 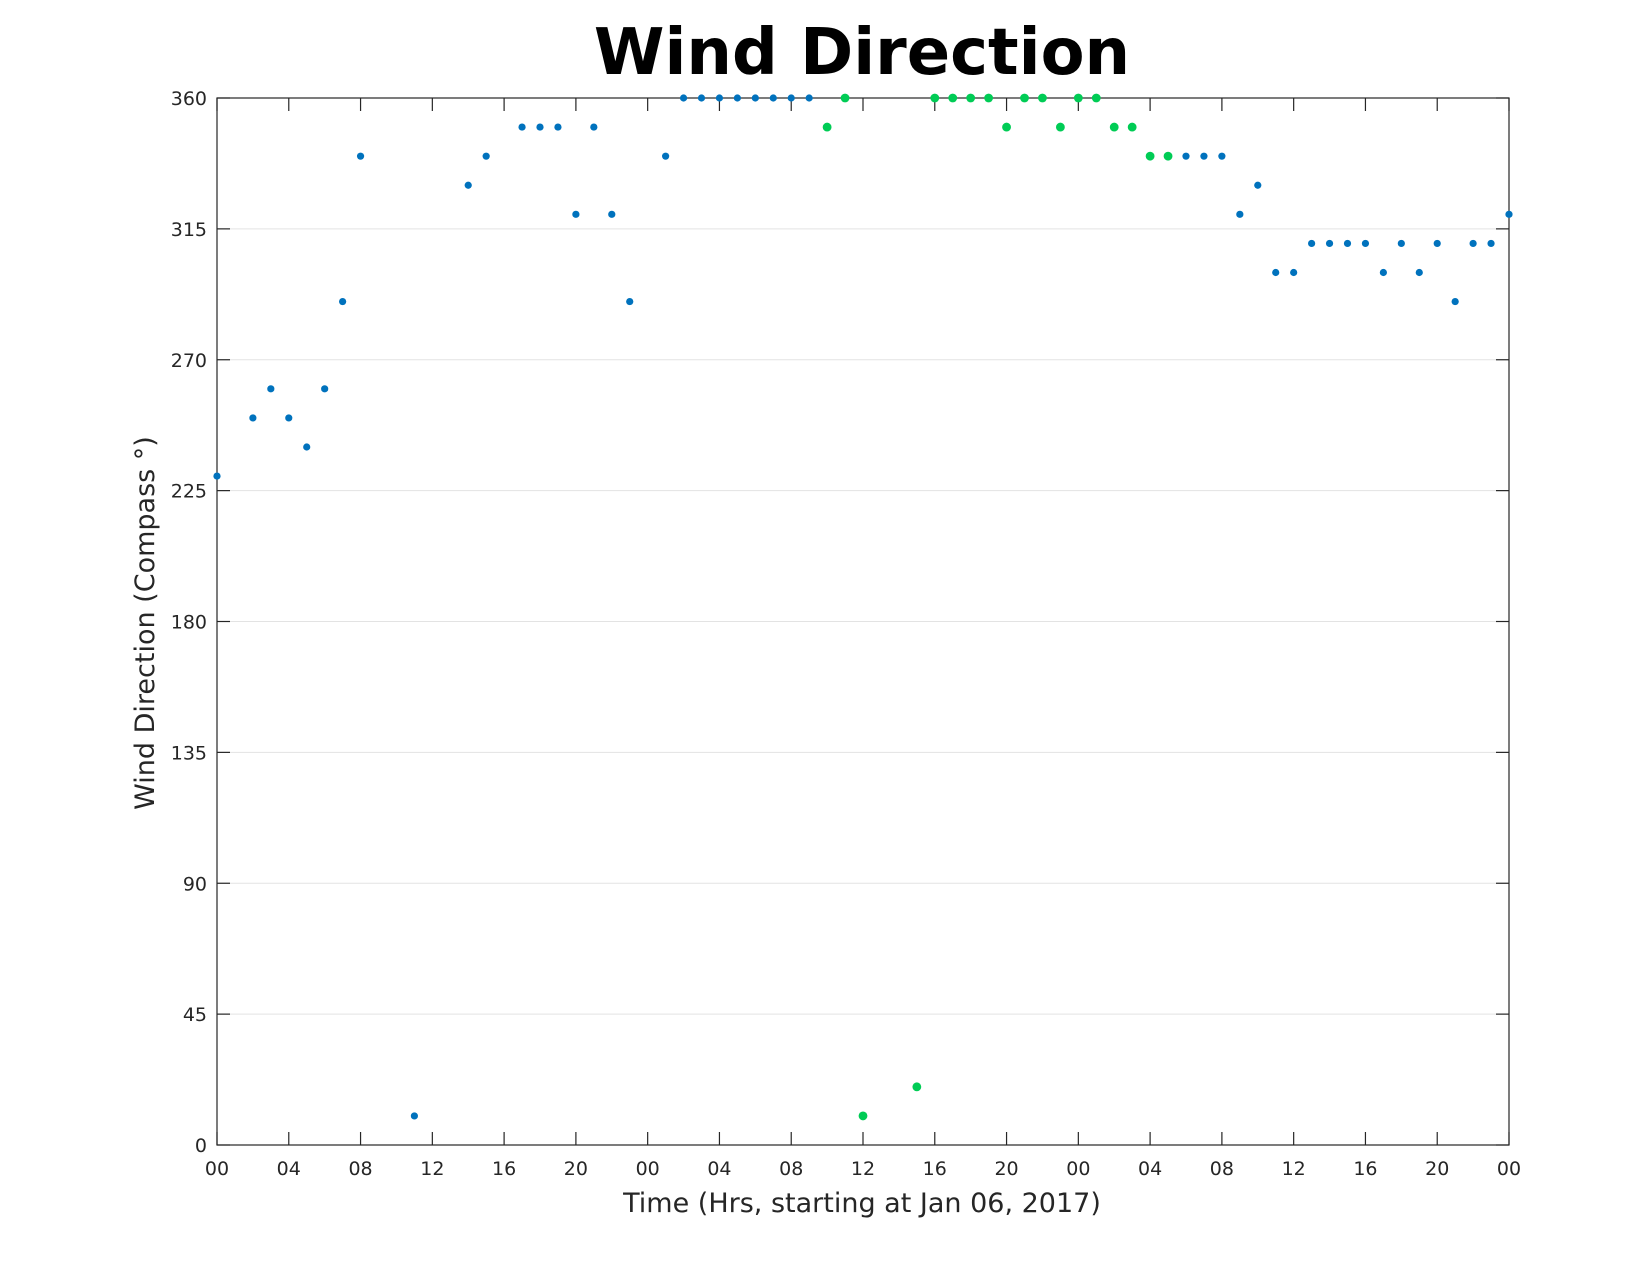 What do you see at coordinates (189, 99) in the screenshot?
I see `y-tick-label: 360` at bounding box center [189, 99].